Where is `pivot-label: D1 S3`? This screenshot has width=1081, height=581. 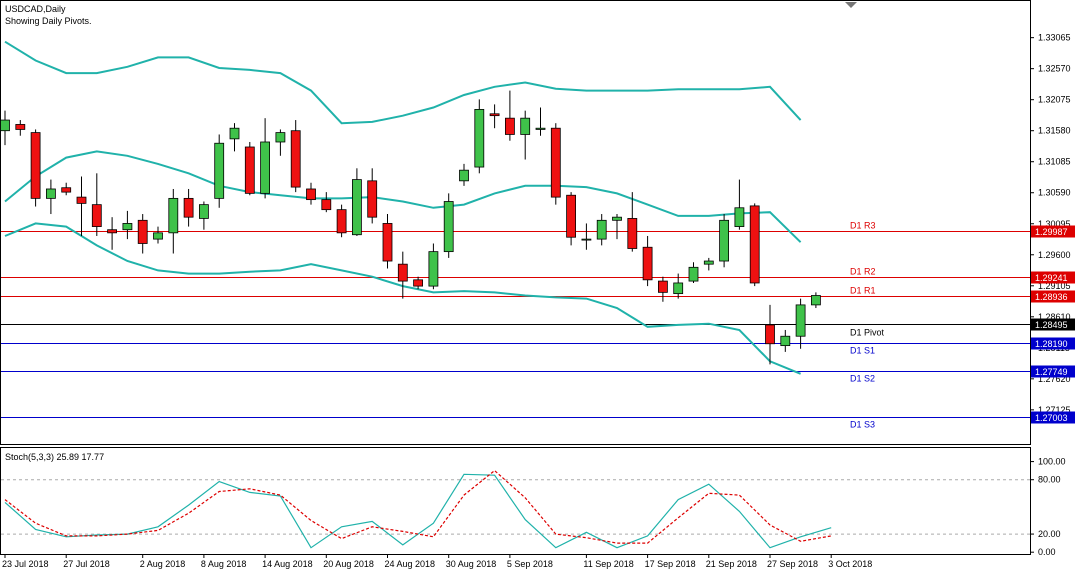 pivot-label: D1 S3 is located at coordinates (862, 425).